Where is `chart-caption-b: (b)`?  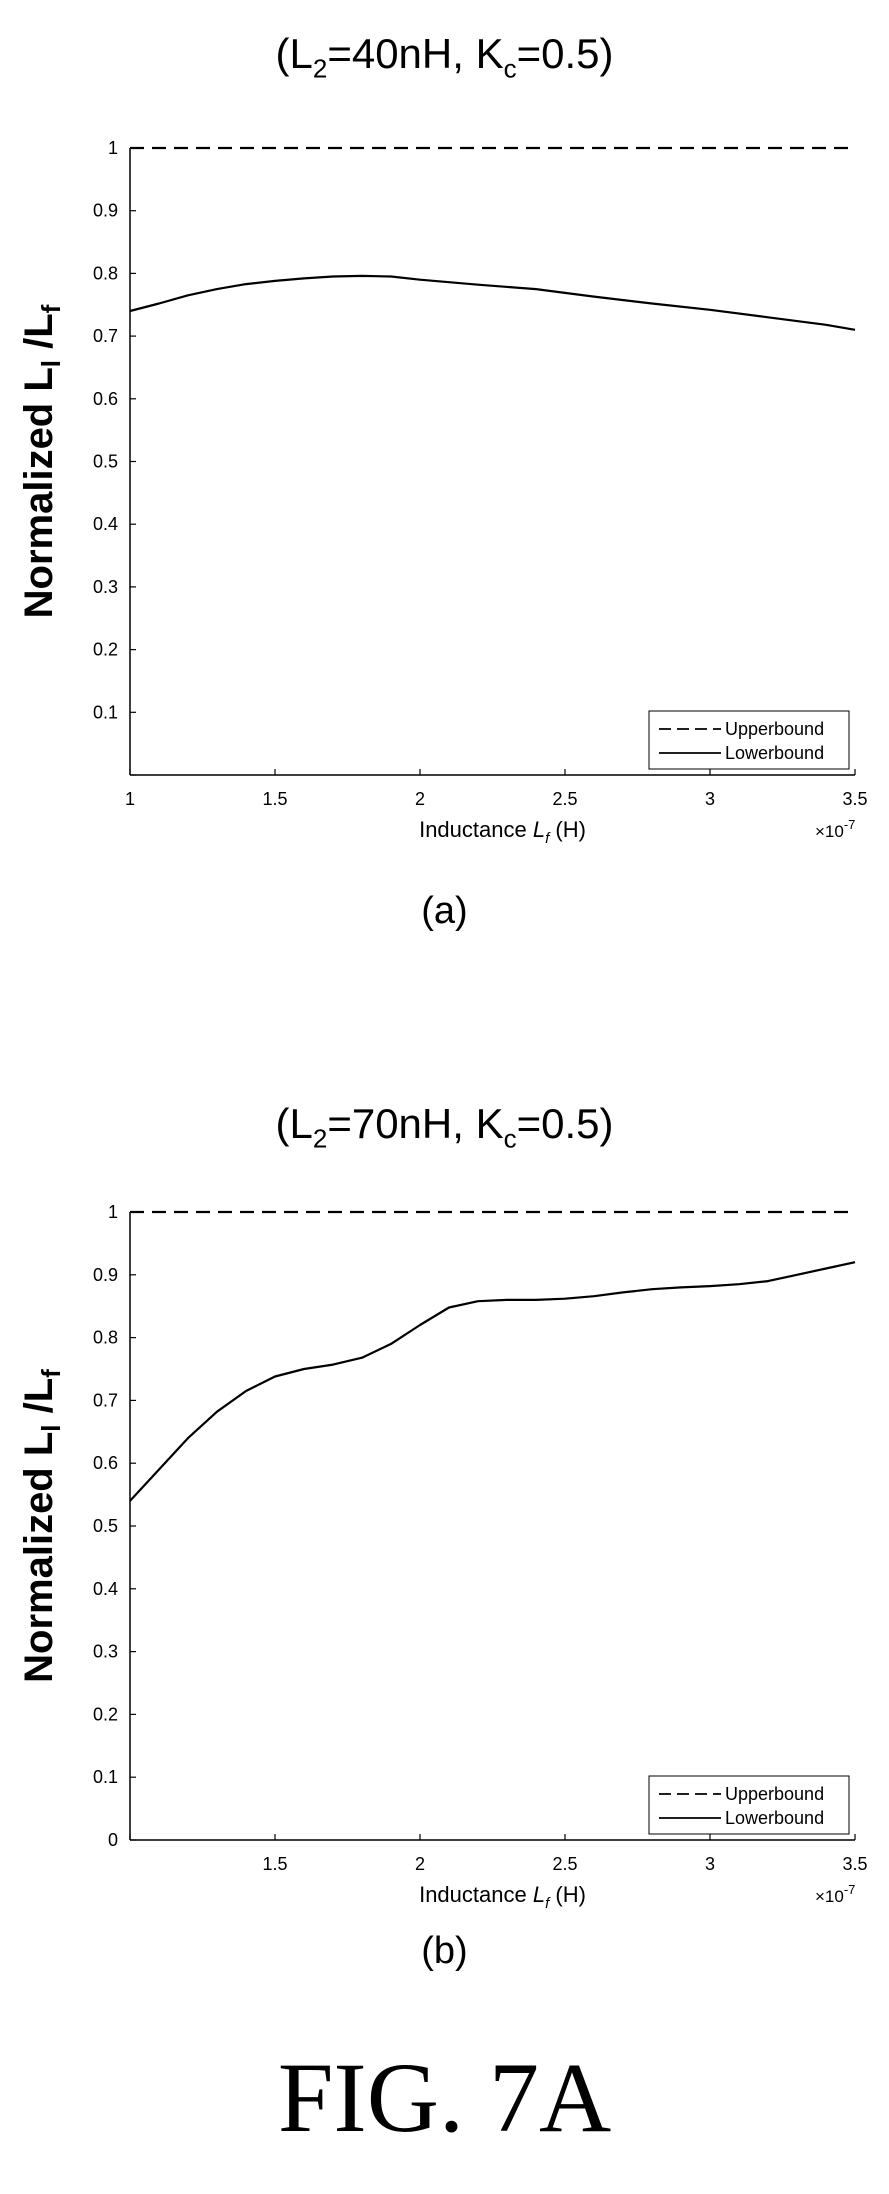
chart-caption-b: (b) is located at coordinates (444, 1951).